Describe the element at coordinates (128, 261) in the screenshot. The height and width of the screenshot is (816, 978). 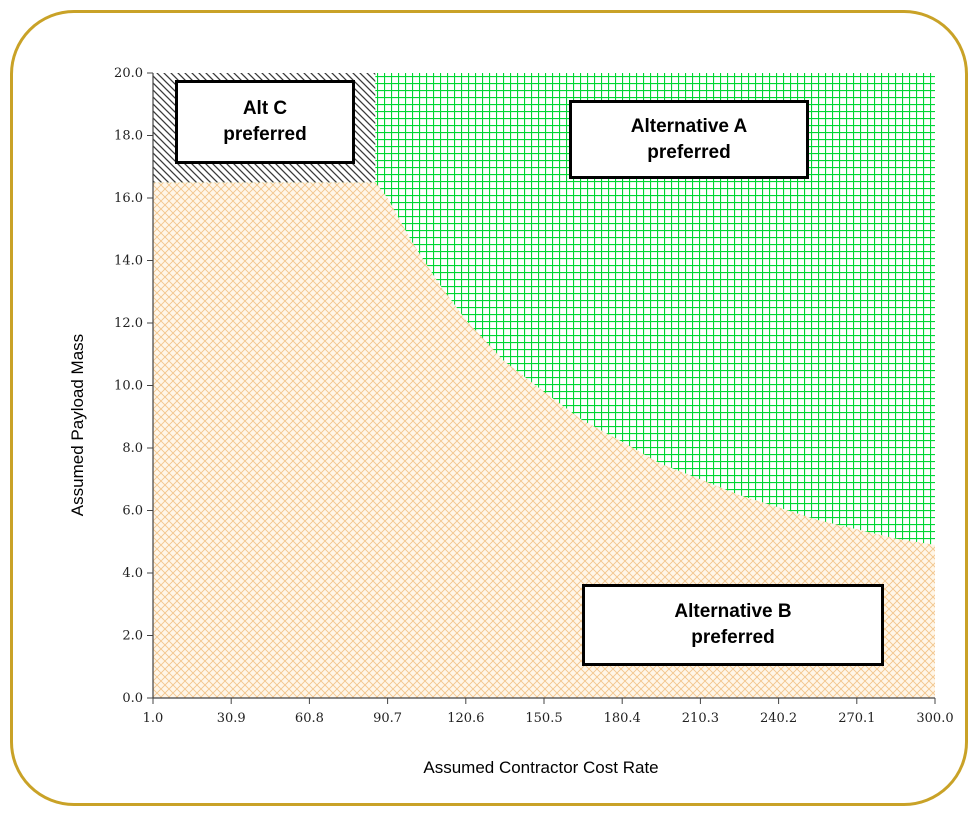
I see `y-tick-label: 14.0` at that location.